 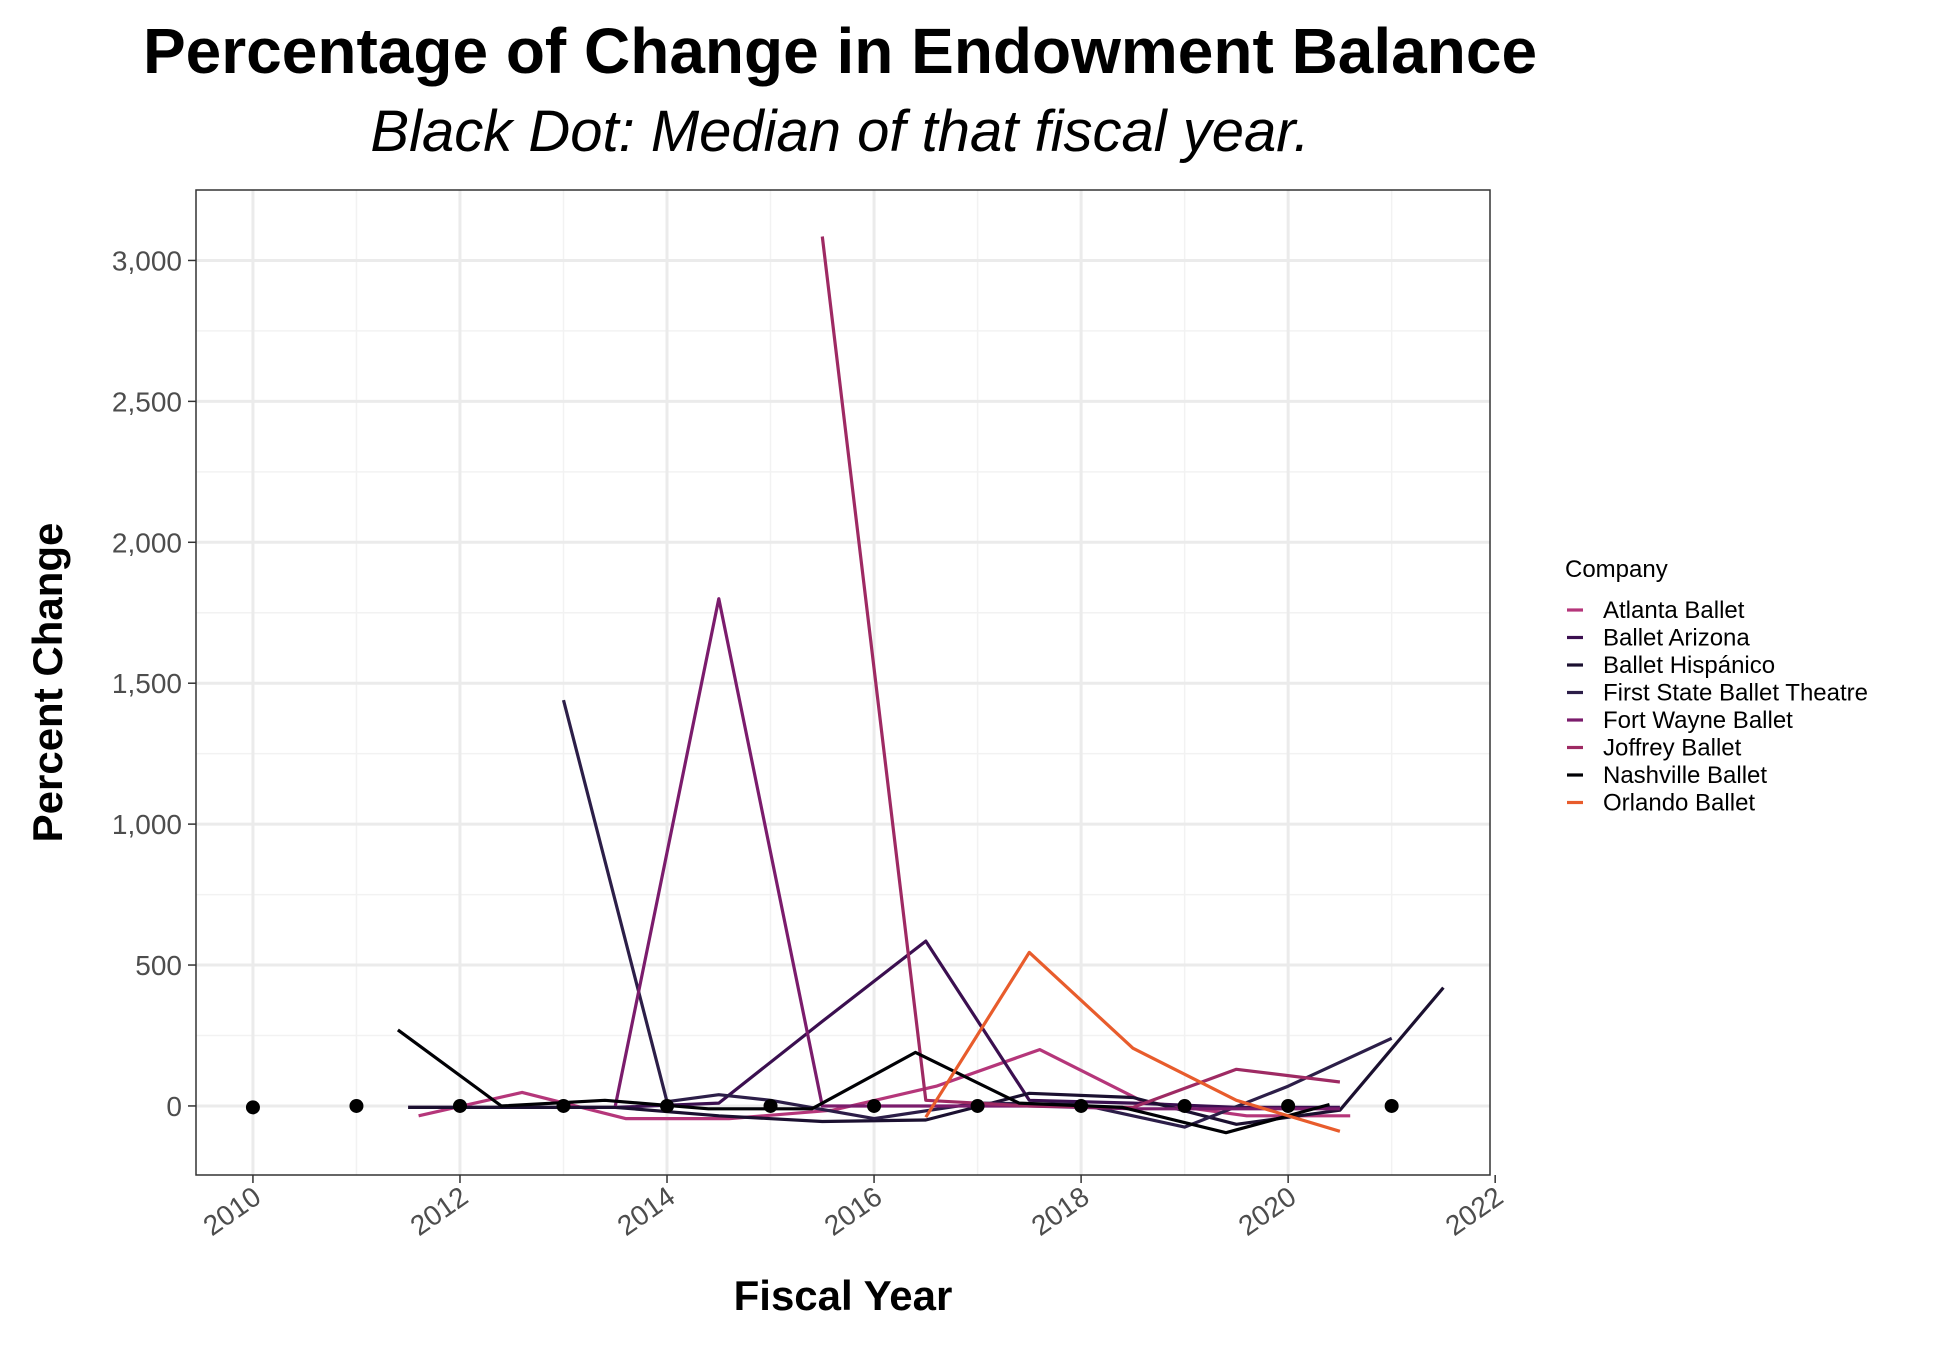 What do you see at coordinates (147, 260) in the screenshot?
I see `y-tick-label: 3,000` at bounding box center [147, 260].